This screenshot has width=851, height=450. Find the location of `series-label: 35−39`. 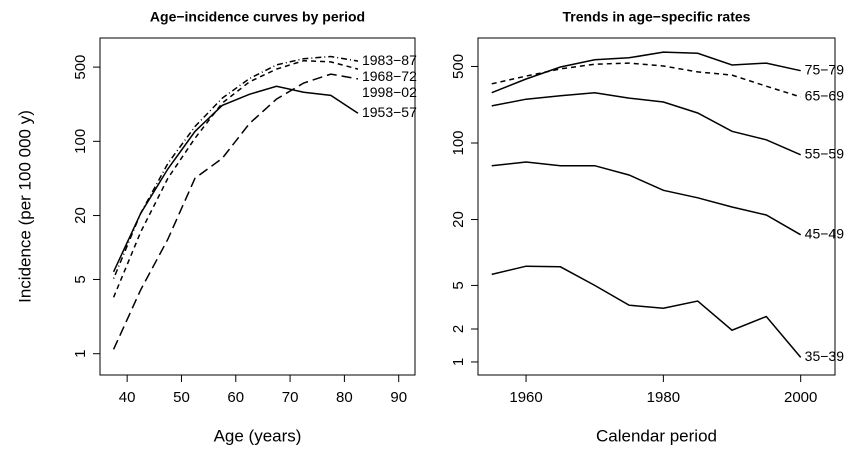

series-label: 35−39 is located at coordinates (825, 356).